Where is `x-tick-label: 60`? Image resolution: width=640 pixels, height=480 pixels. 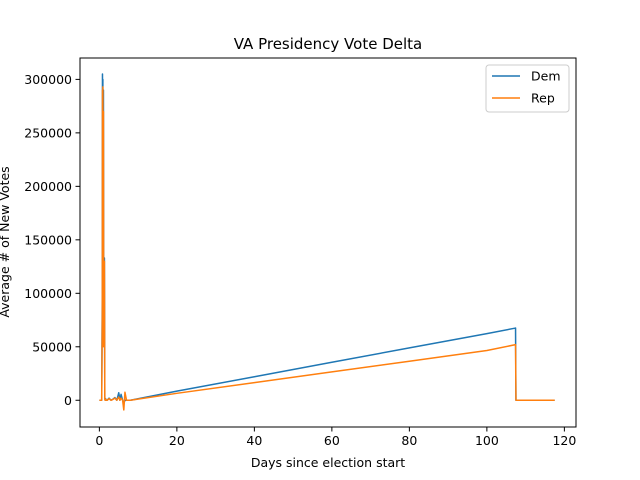
x-tick-label: 60 is located at coordinates (332, 440).